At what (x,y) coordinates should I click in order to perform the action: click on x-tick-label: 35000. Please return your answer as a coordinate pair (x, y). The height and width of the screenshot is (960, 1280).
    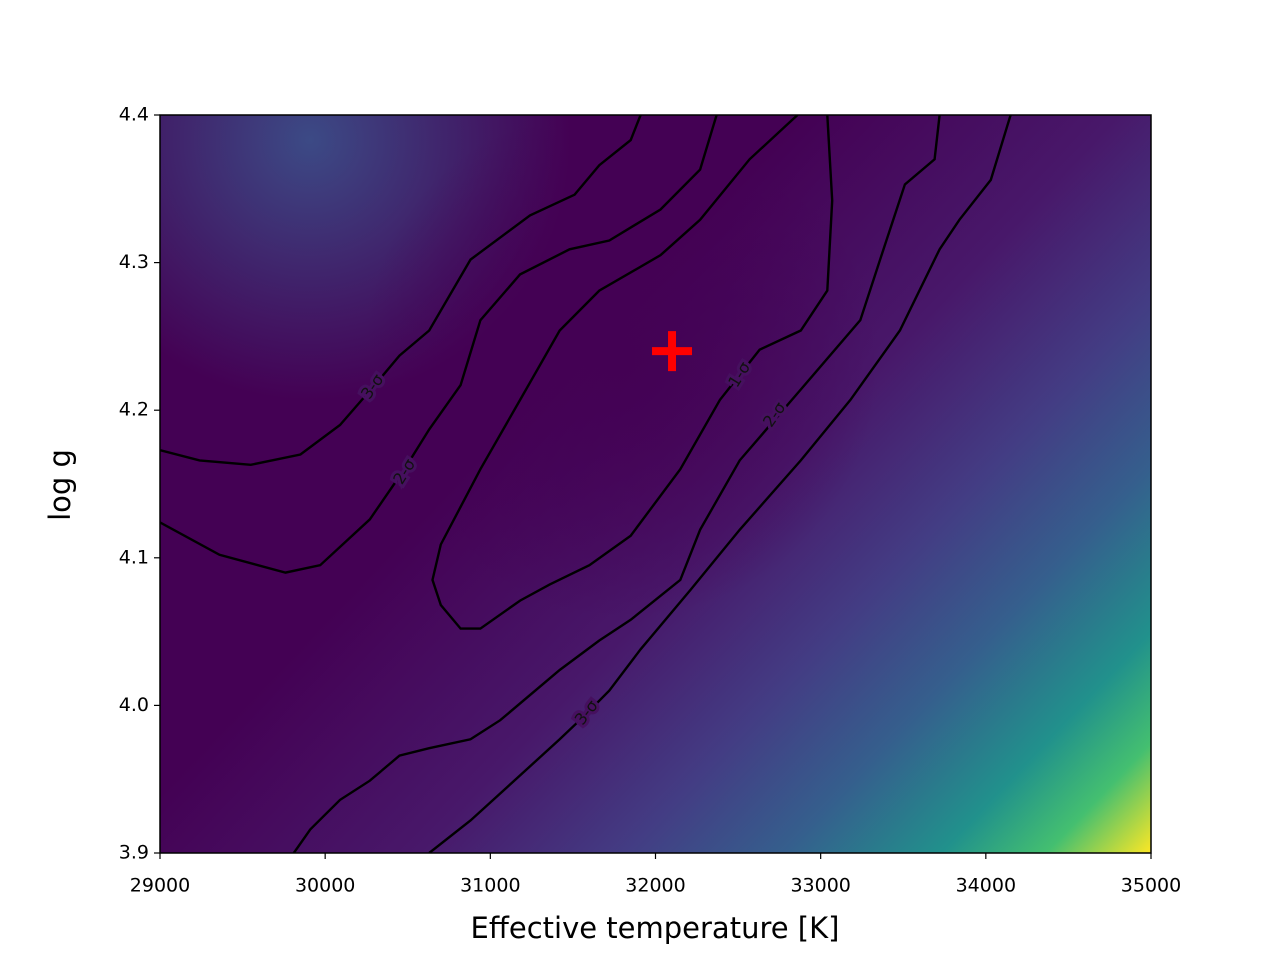
    Looking at the image, I should click on (1151, 886).